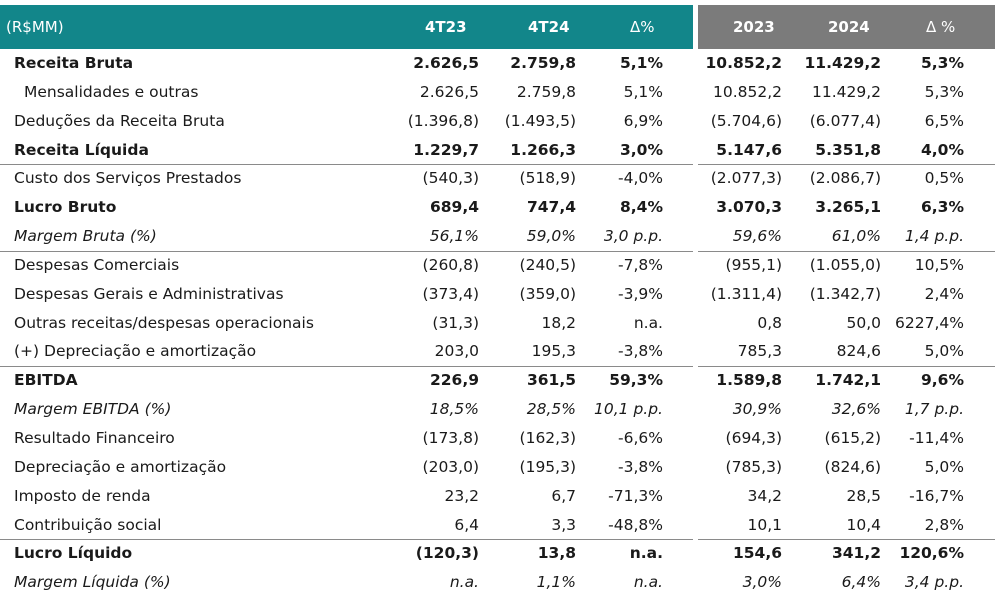 The image size is (996, 597). I want to click on cell-delta-year: 5,3%, so click(942, 63).